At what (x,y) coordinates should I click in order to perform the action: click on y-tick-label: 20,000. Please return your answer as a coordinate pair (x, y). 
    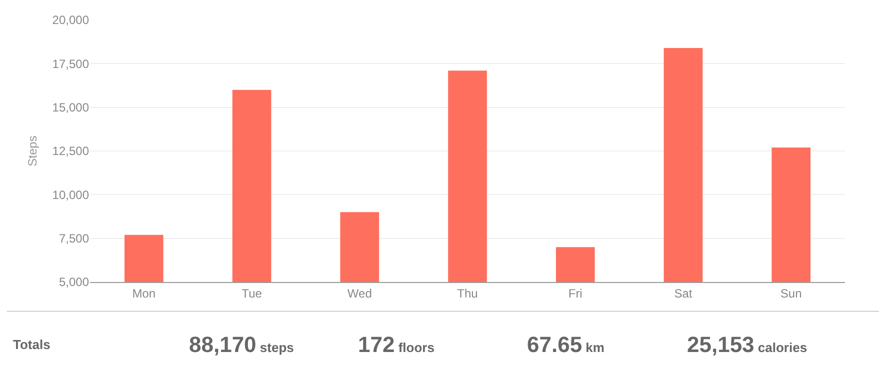
    Looking at the image, I should click on (71, 20).